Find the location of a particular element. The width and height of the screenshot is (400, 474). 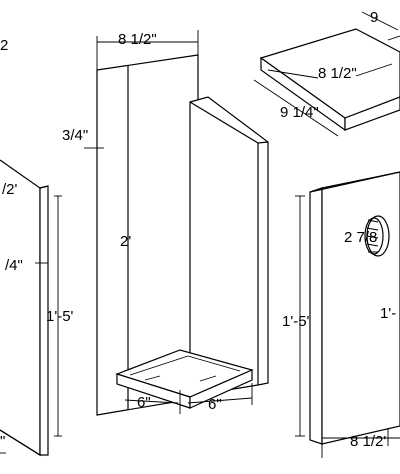

front-panel-dimensions is located at coordinates (347, 326).